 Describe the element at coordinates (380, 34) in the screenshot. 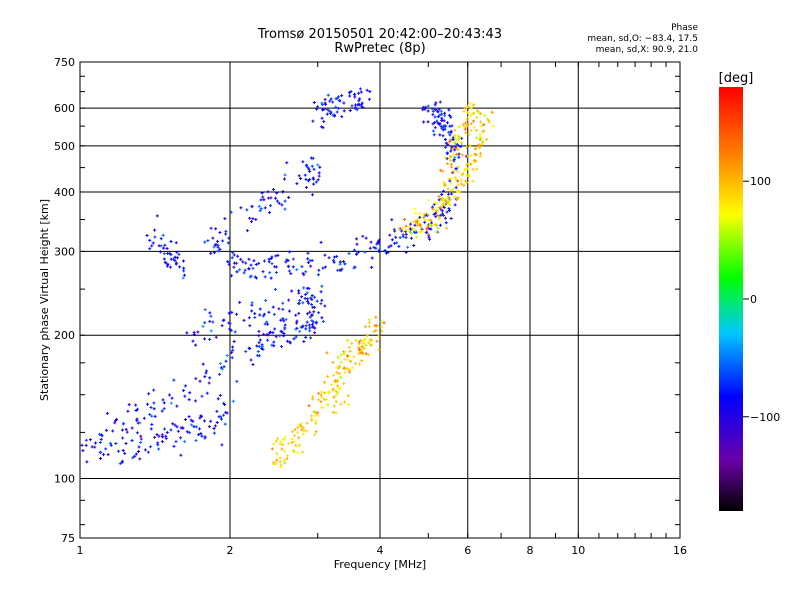

I see `chart-title: Tromsø 20150501 20:42:00–20:43:43` at that location.